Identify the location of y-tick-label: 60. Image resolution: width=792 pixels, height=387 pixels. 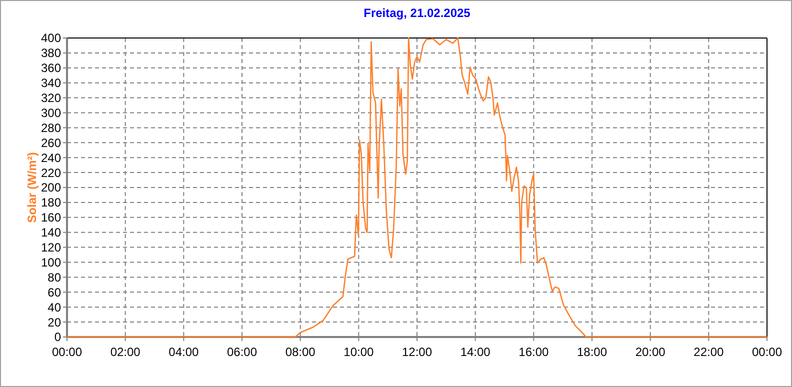
(55, 292).